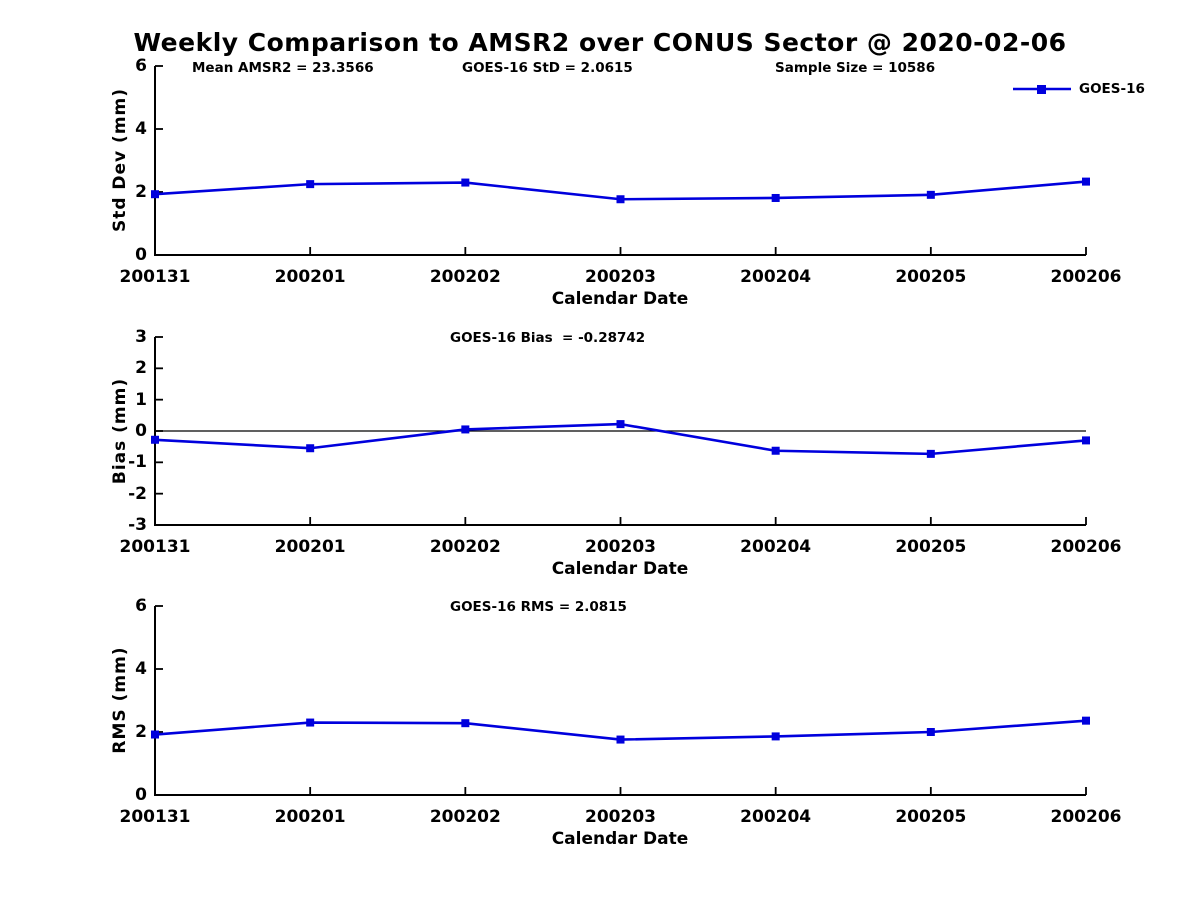 The width and height of the screenshot is (1200, 900). What do you see at coordinates (155, 277) in the screenshot?
I see `stddev-xtick-label: 200131` at bounding box center [155, 277].